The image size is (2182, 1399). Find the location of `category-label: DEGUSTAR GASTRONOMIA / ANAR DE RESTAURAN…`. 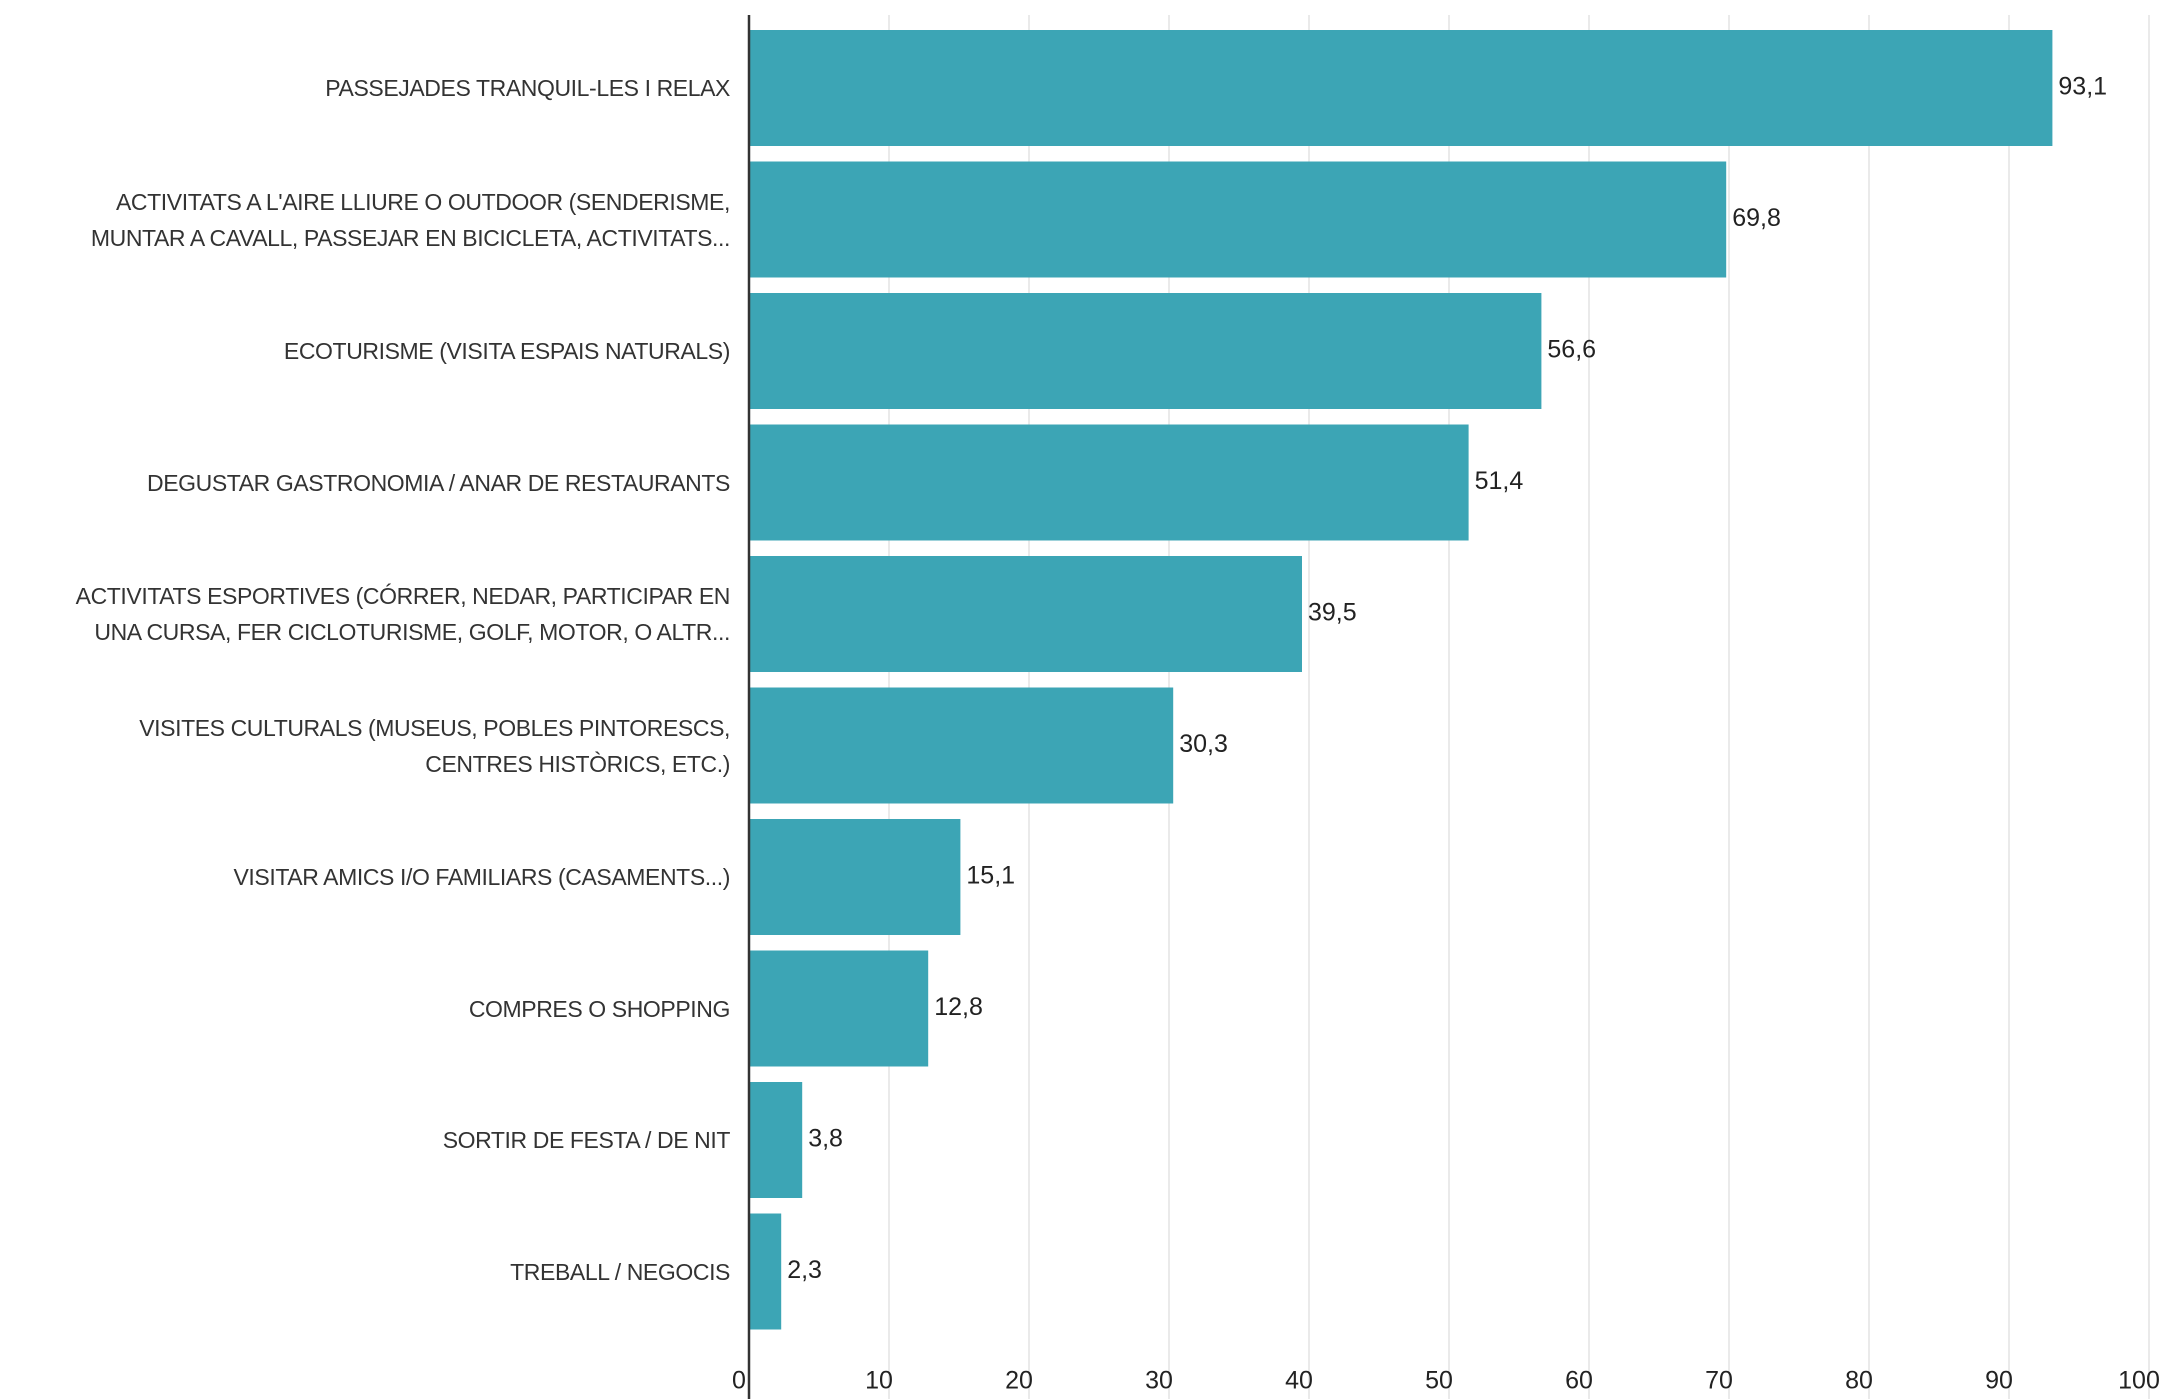

category-label: DEGUSTAR GASTRONOMIA / ANAR DE RESTAURAN… is located at coordinates (438, 482).